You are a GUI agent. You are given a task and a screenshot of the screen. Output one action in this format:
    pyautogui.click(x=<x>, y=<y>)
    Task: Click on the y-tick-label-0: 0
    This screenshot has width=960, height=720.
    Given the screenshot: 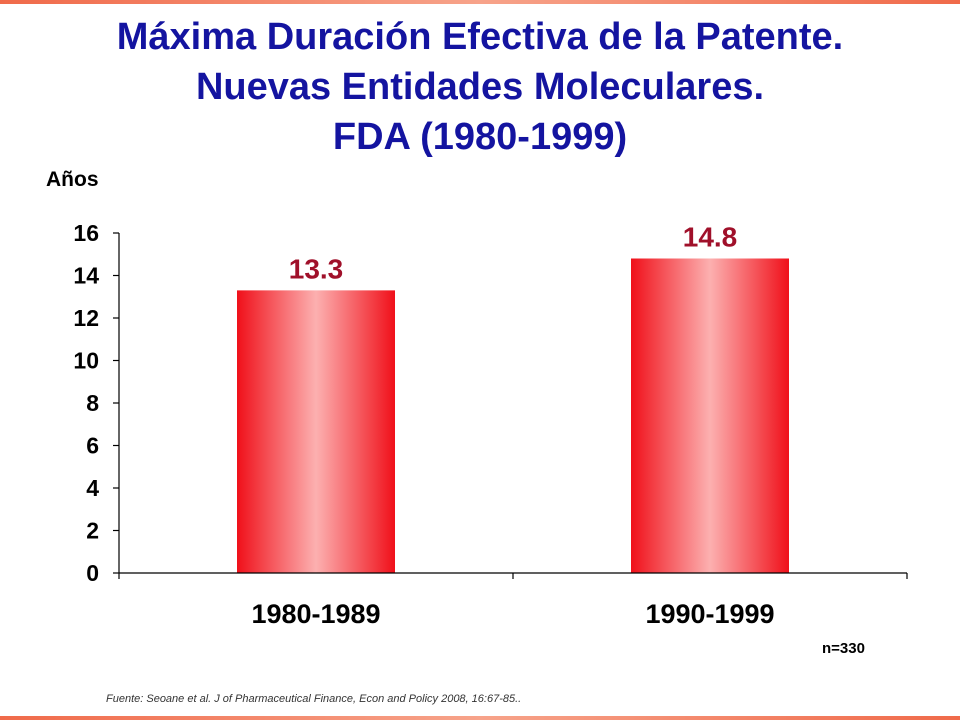 What is the action you would take?
    pyautogui.click(x=92, y=573)
    